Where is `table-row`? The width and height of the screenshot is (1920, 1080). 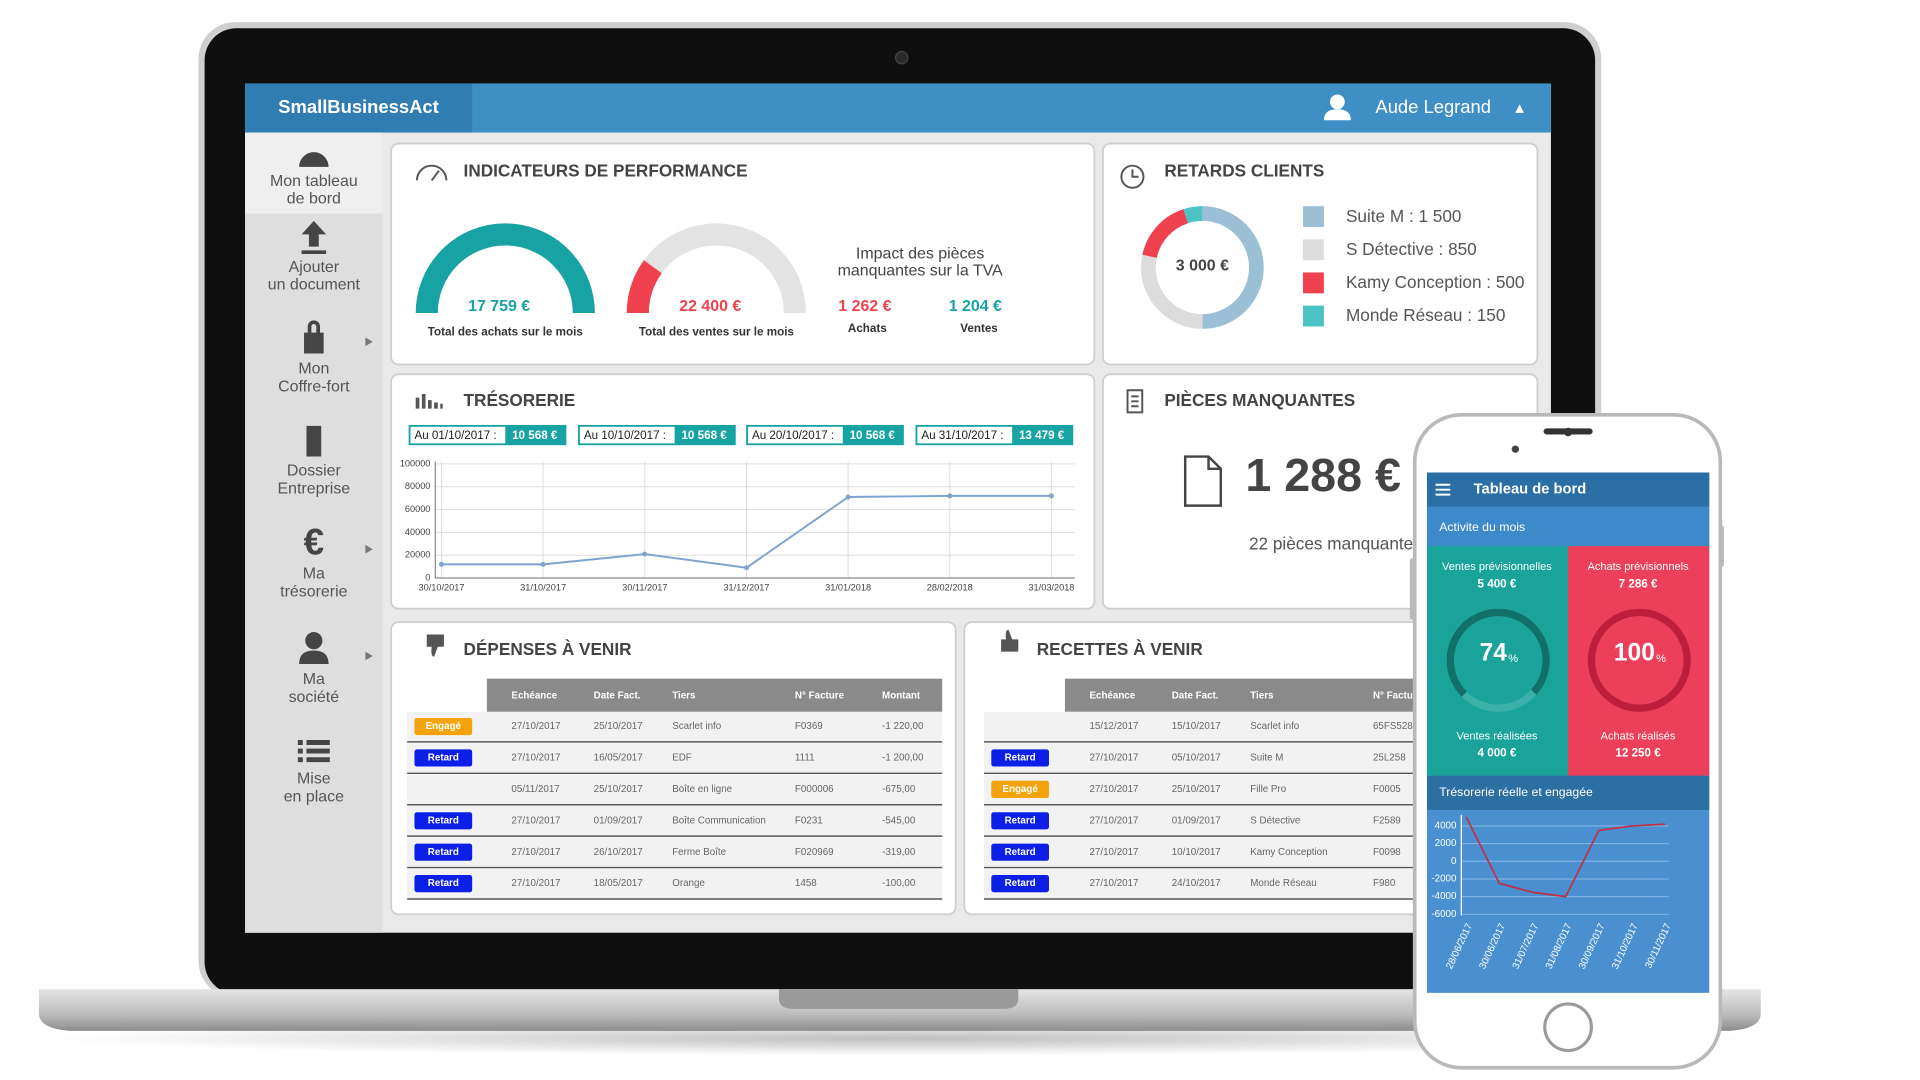 table-row is located at coordinates (1203, 726).